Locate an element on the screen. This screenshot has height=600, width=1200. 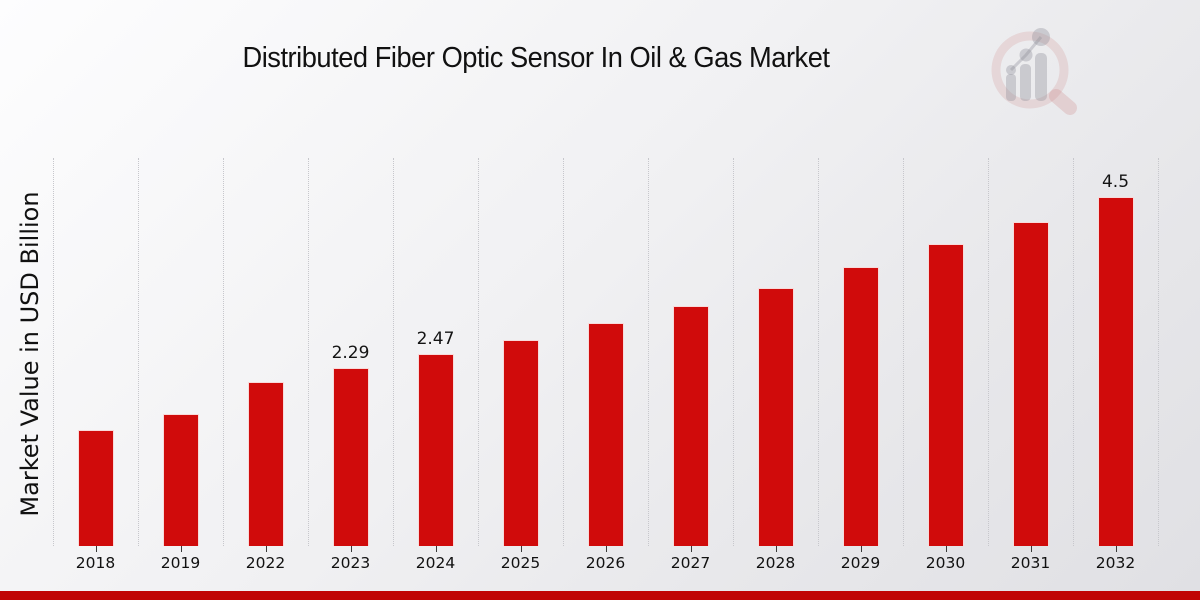
x-axis-label-2018: 2018 is located at coordinates (95, 563).